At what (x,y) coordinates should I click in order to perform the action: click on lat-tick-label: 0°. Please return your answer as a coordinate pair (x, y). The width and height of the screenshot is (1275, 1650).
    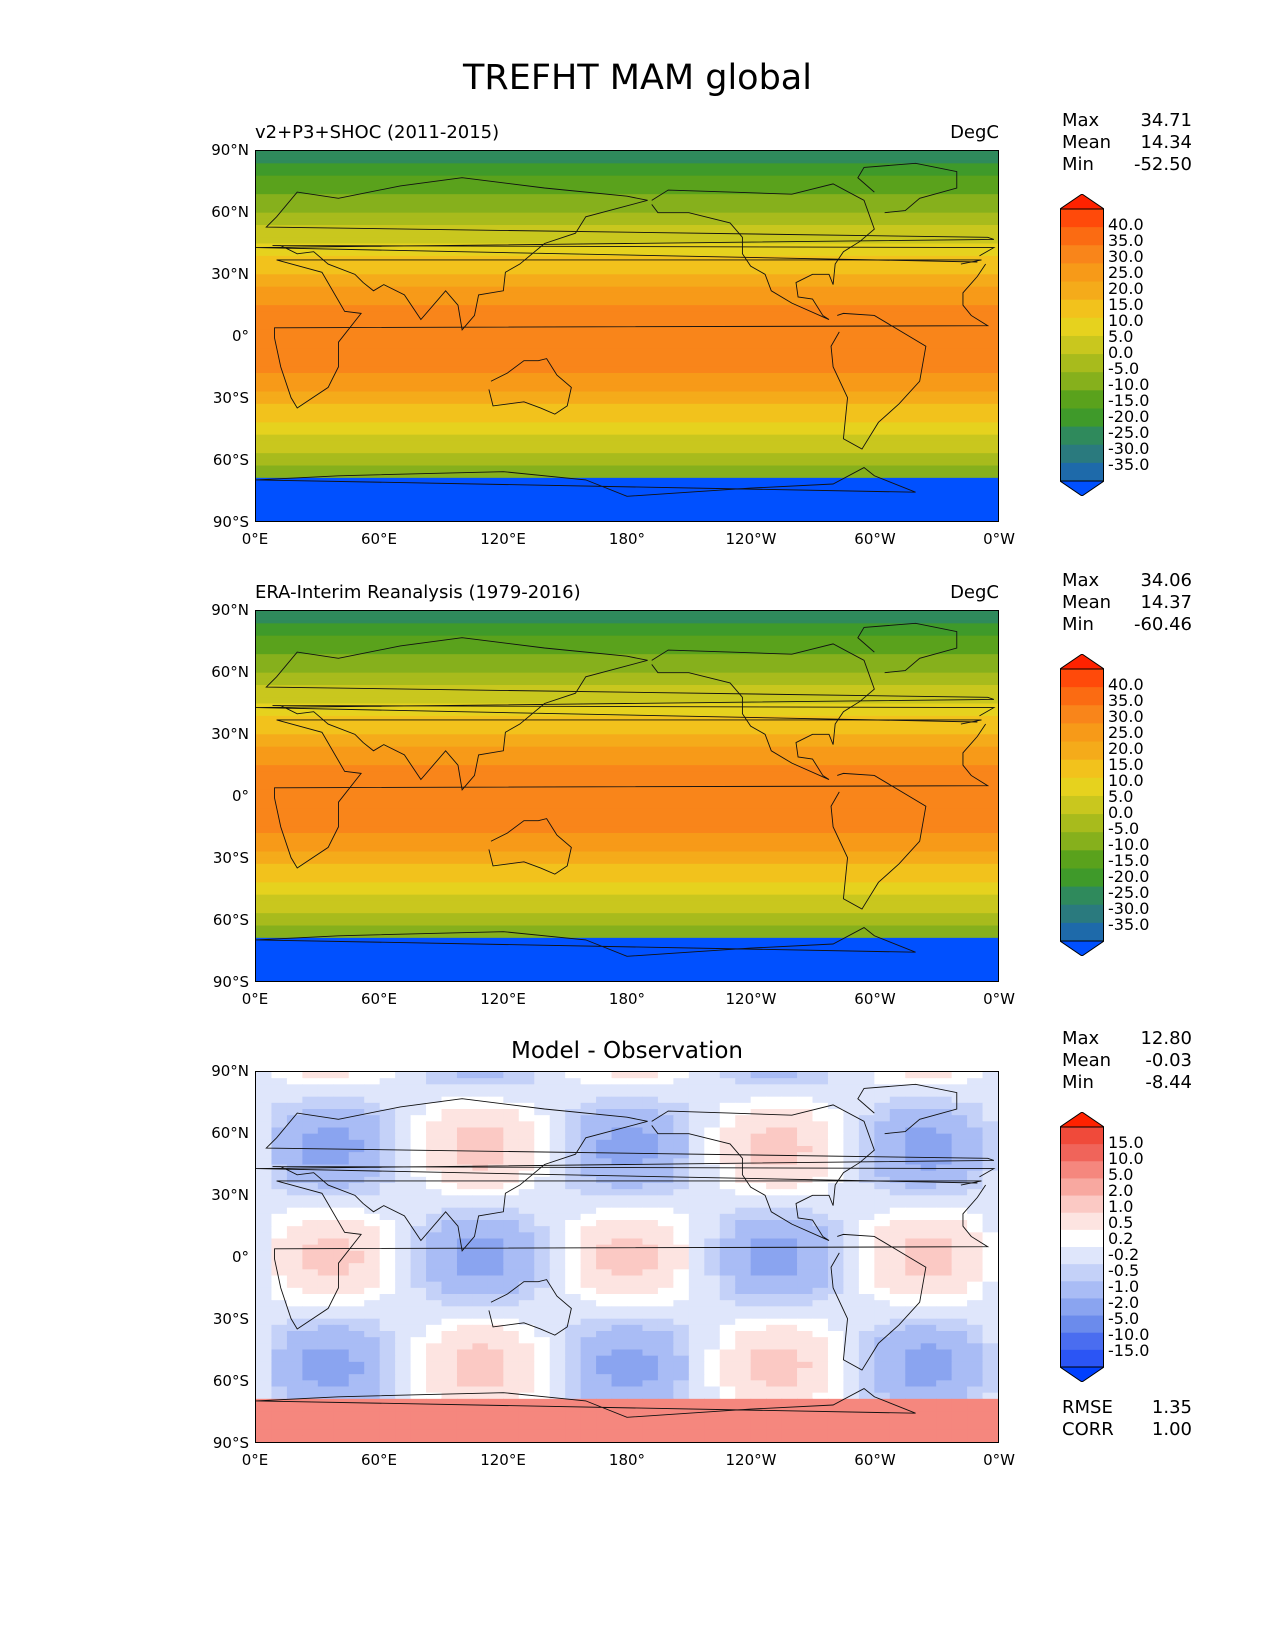
    Looking at the image, I should click on (240, 796).